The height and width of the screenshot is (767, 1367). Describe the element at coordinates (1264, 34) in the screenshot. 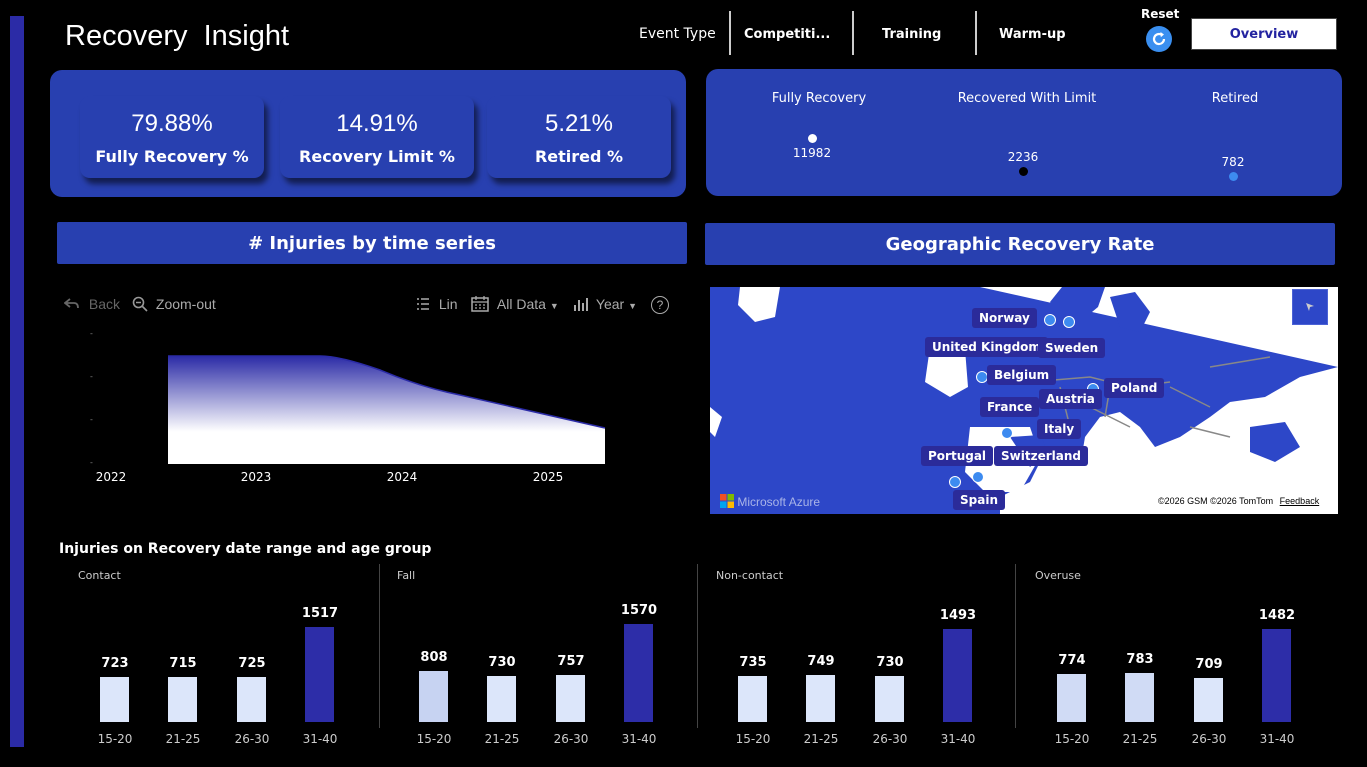

I see `overview-button: Overview` at that location.